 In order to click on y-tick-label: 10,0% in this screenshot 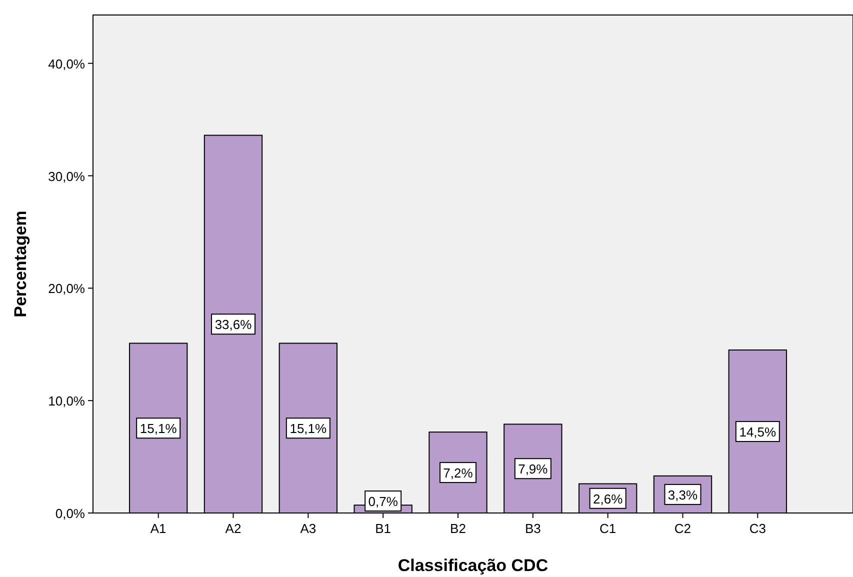, I will do `click(67, 401)`.